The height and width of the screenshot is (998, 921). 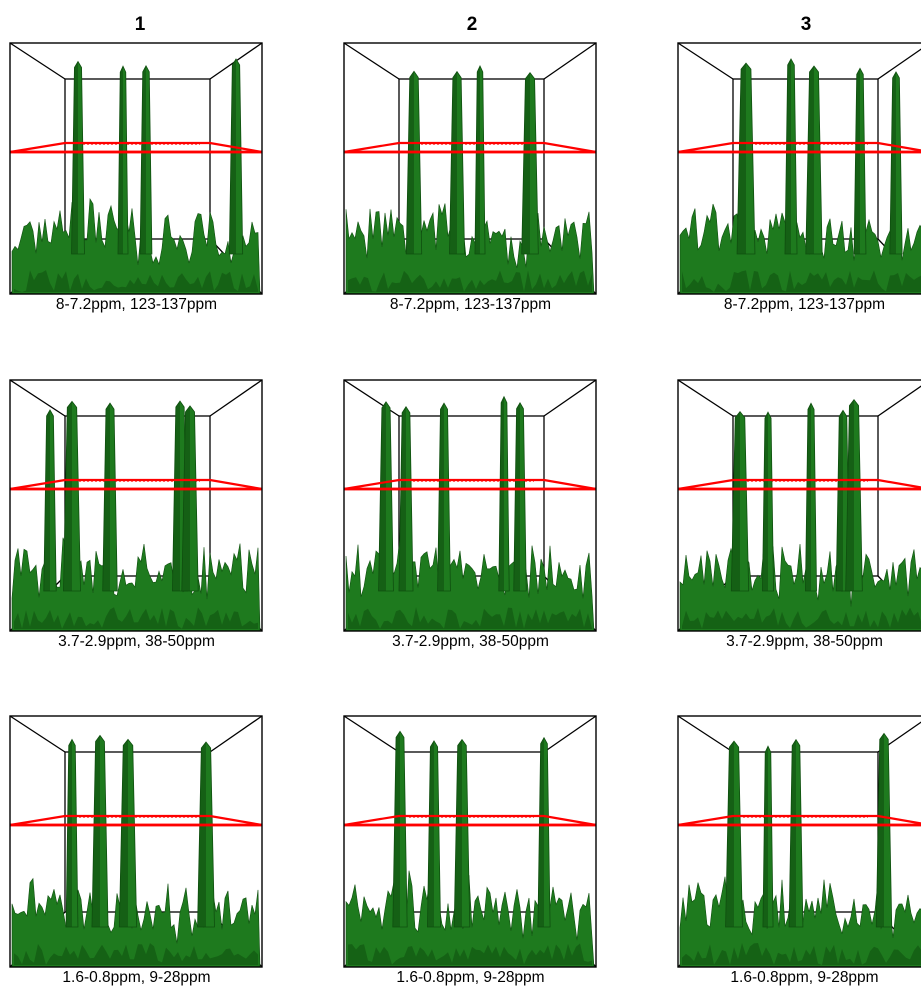 I want to click on panel-r2-c1: 3.7-2.9ppm, 38-50ppm, so click(x=136, y=519).